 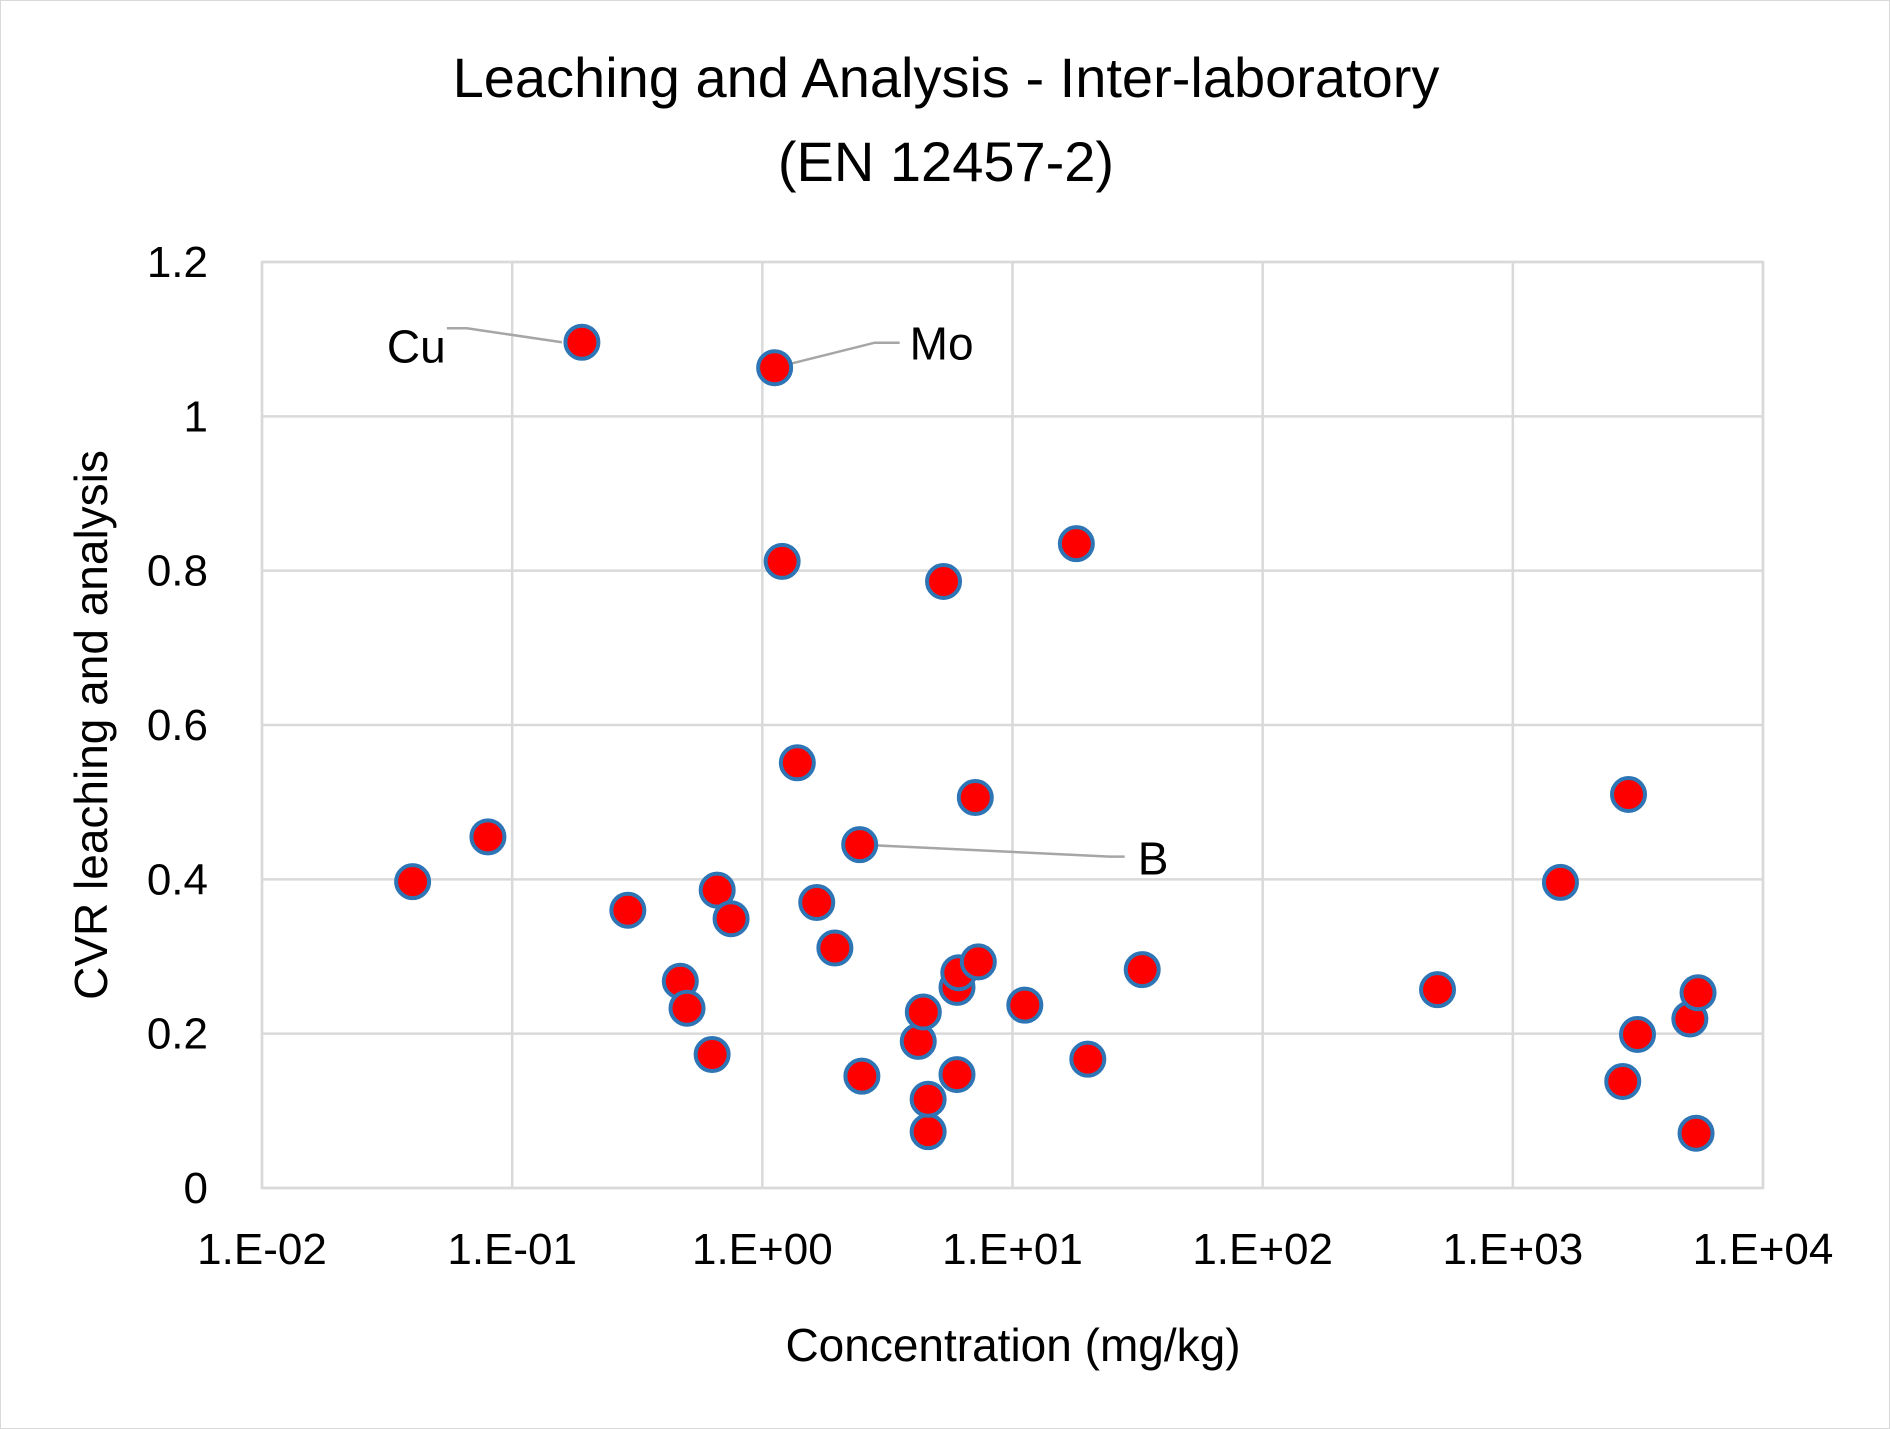 I want to click on x-axis-title: Concentration (mg/kg), so click(x=1012, y=1345).